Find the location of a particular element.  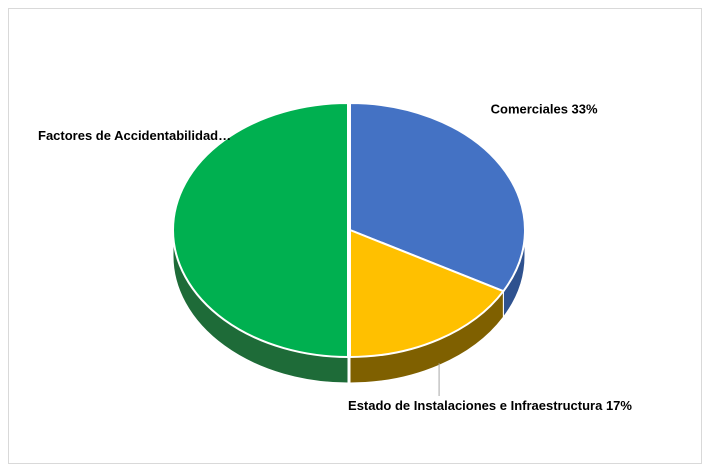

slice-label-comerciales: Comerciales 33% is located at coordinates (544, 108).